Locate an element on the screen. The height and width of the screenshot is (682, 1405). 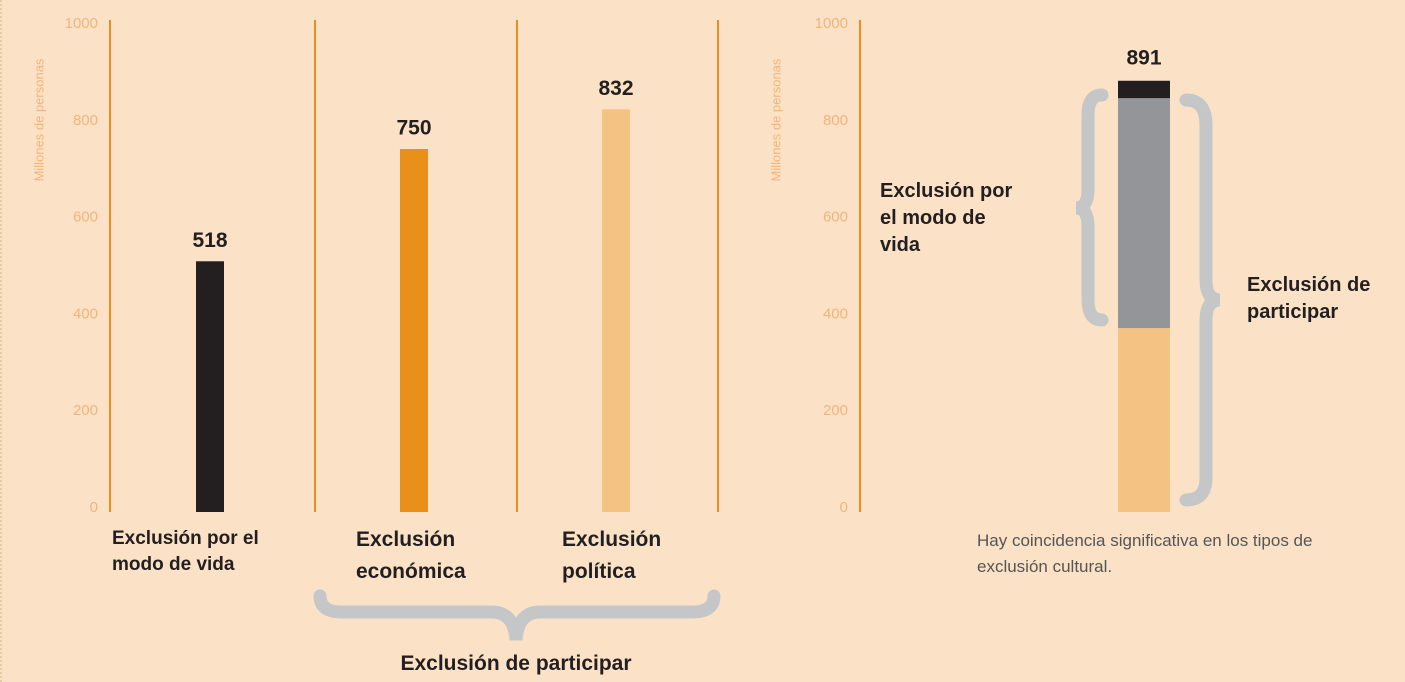
category-label: Exclusión por el modo de vida is located at coordinates (185, 551).